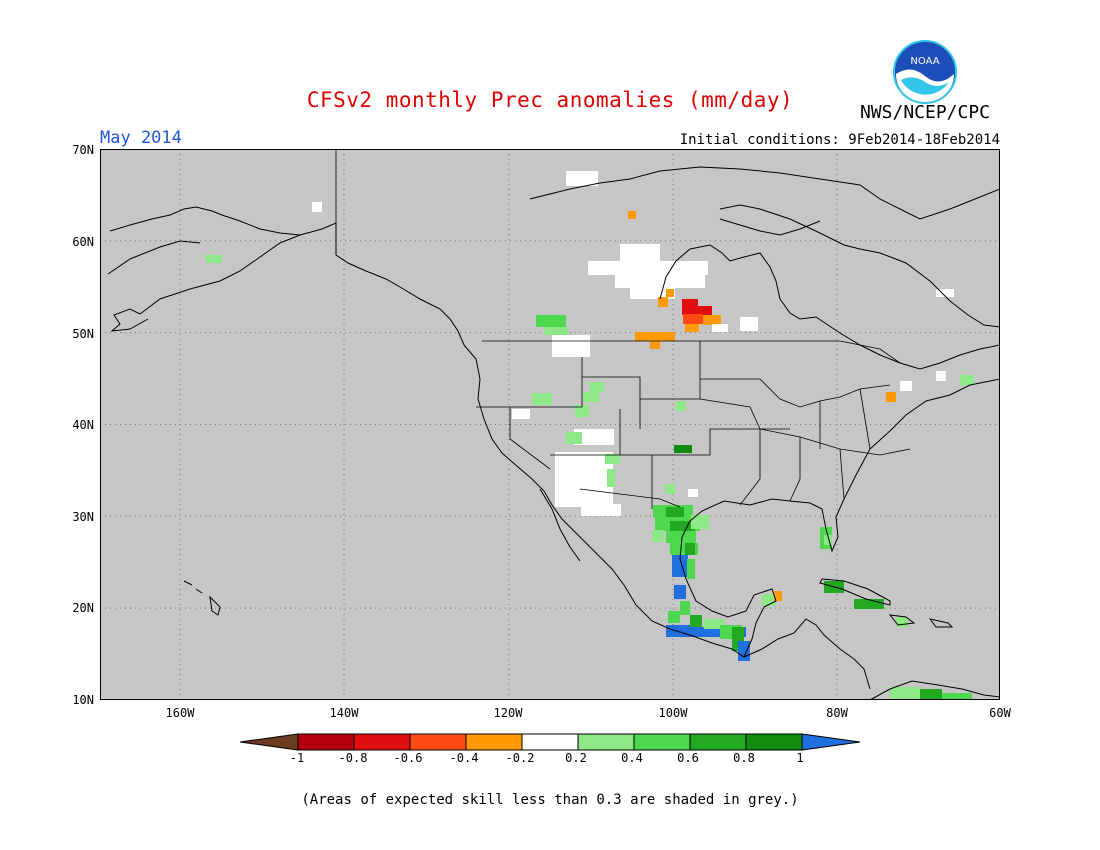 Image resolution: width=1100 pixels, height=850 pixels. What do you see at coordinates (83, 517) in the screenshot?
I see `lat-label-30n: 30N` at bounding box center [83, 517].